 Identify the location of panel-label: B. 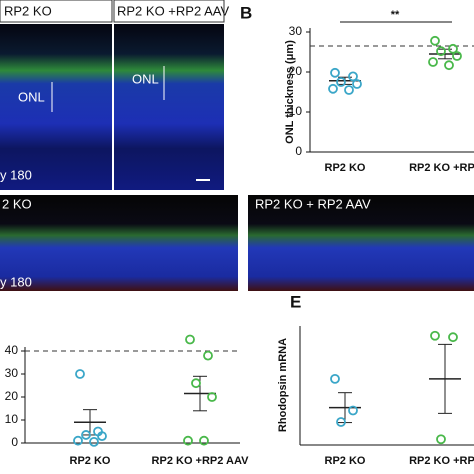
(246, 12).